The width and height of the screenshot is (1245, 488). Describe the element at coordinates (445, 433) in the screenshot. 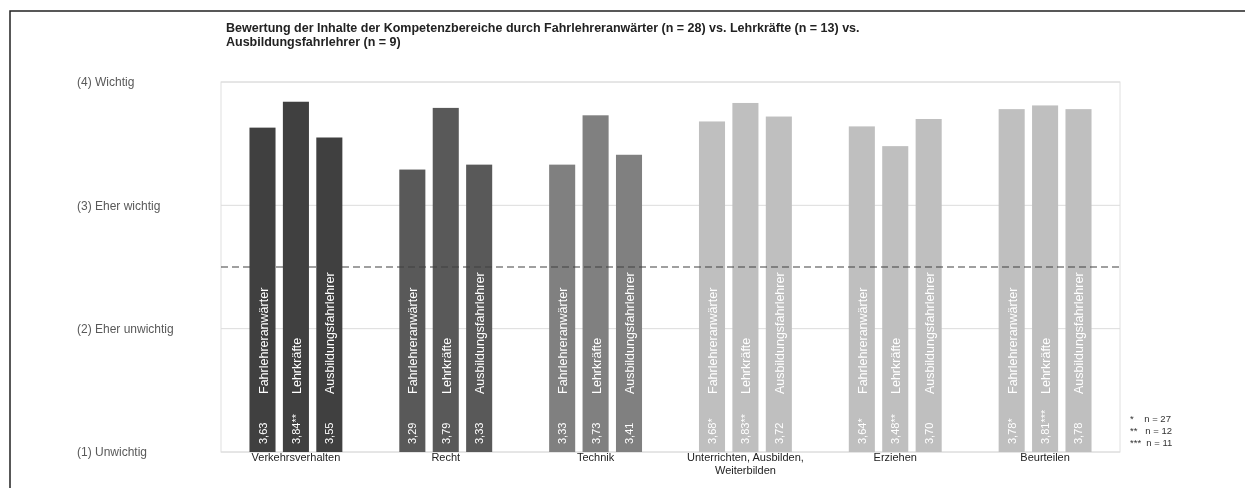

I see `data-label: 3,79` at that location.